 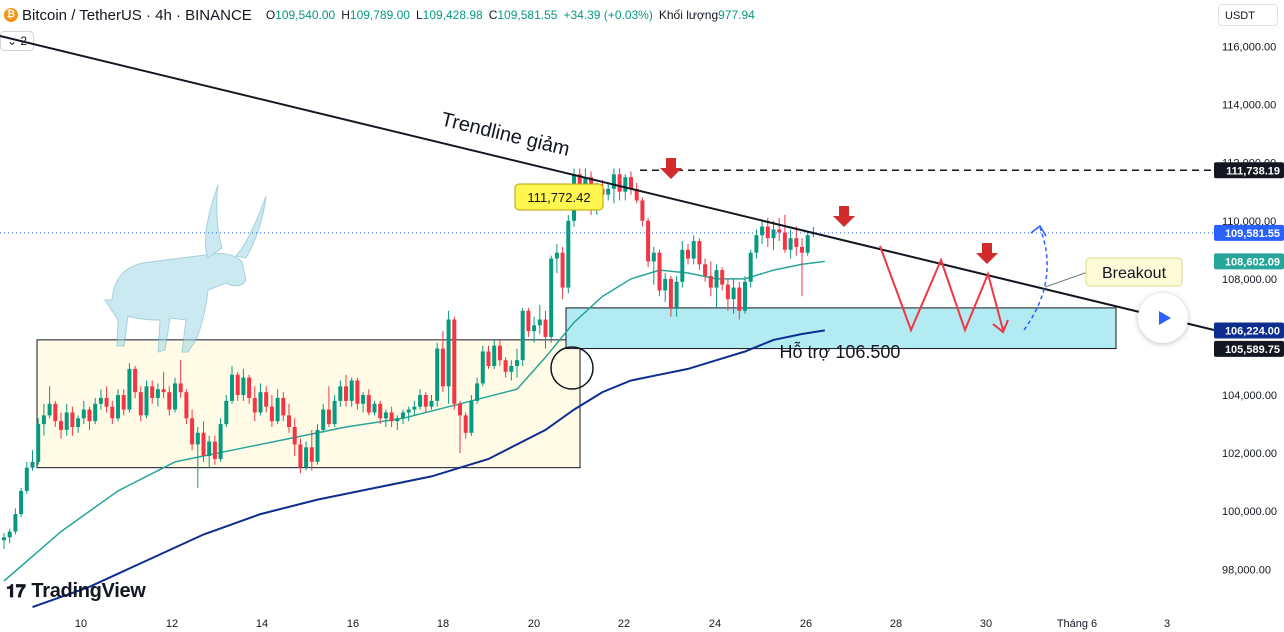 I want to click on replay-play-button, so click(x=1163, y=318).